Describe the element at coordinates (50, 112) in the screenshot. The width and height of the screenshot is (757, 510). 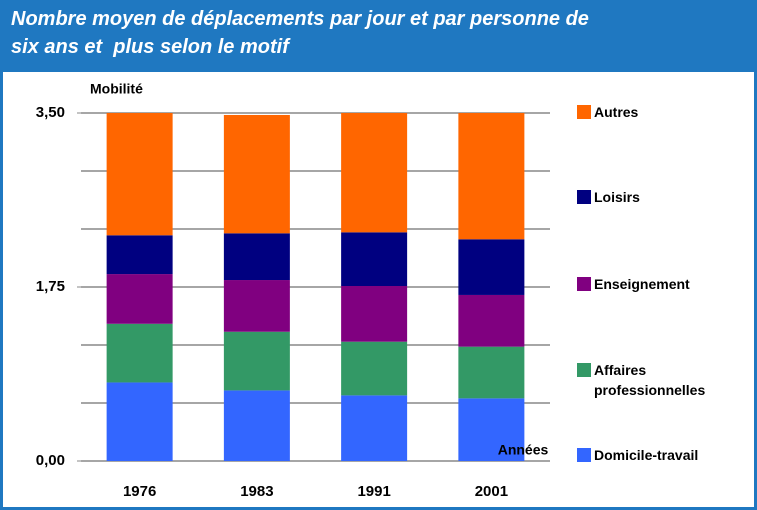
I see `y-tick-label: 3,50` at that location.